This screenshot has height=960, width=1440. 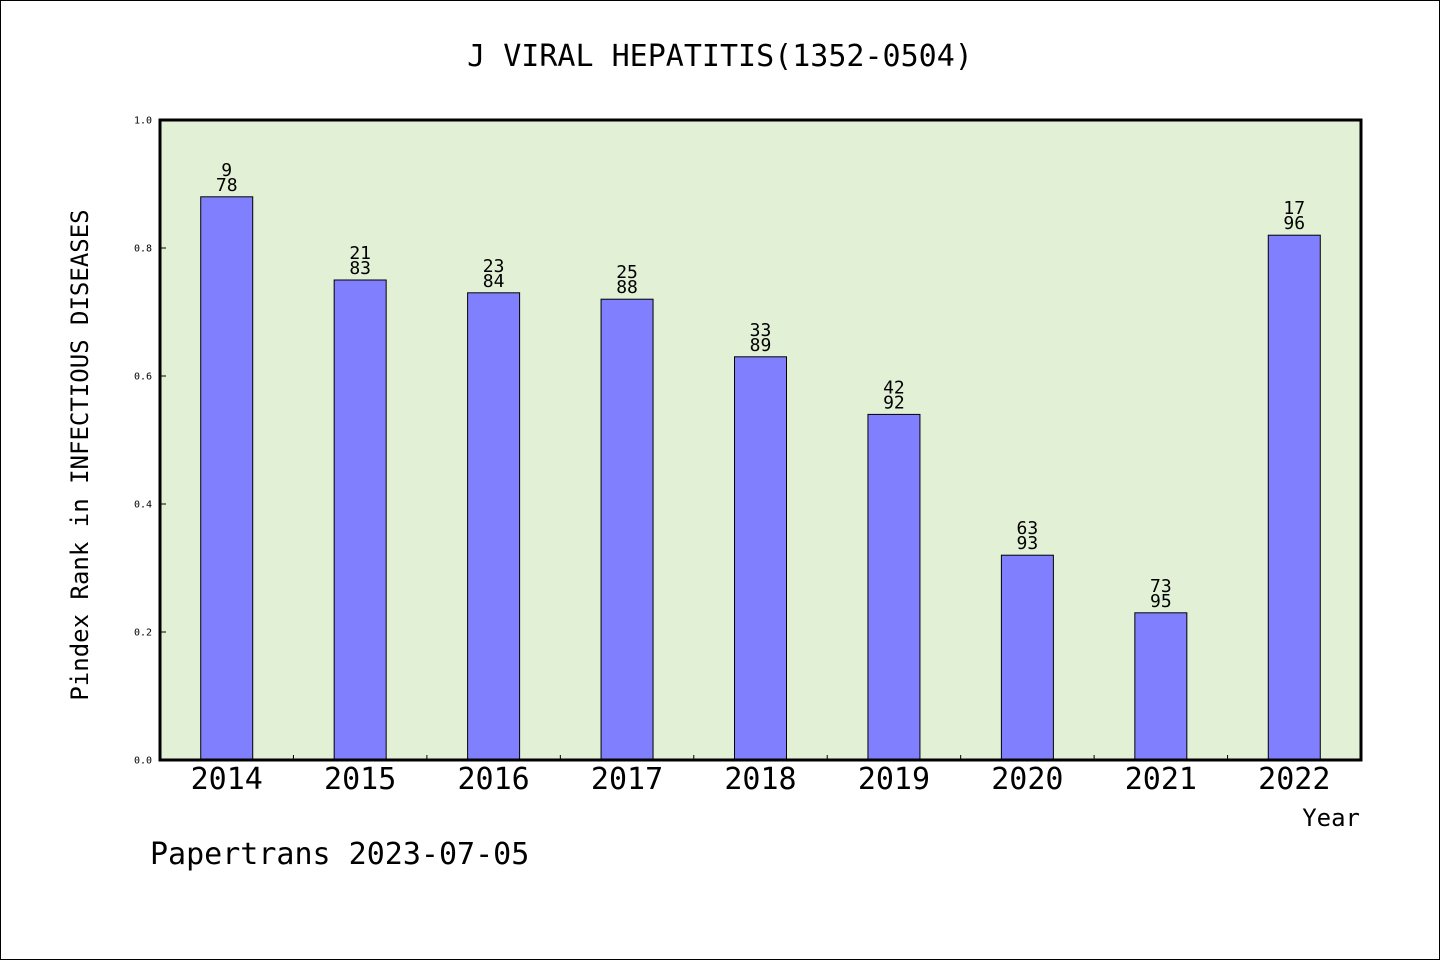 I want to click on bar-label-top: 17, so click(x=1294, y=208).